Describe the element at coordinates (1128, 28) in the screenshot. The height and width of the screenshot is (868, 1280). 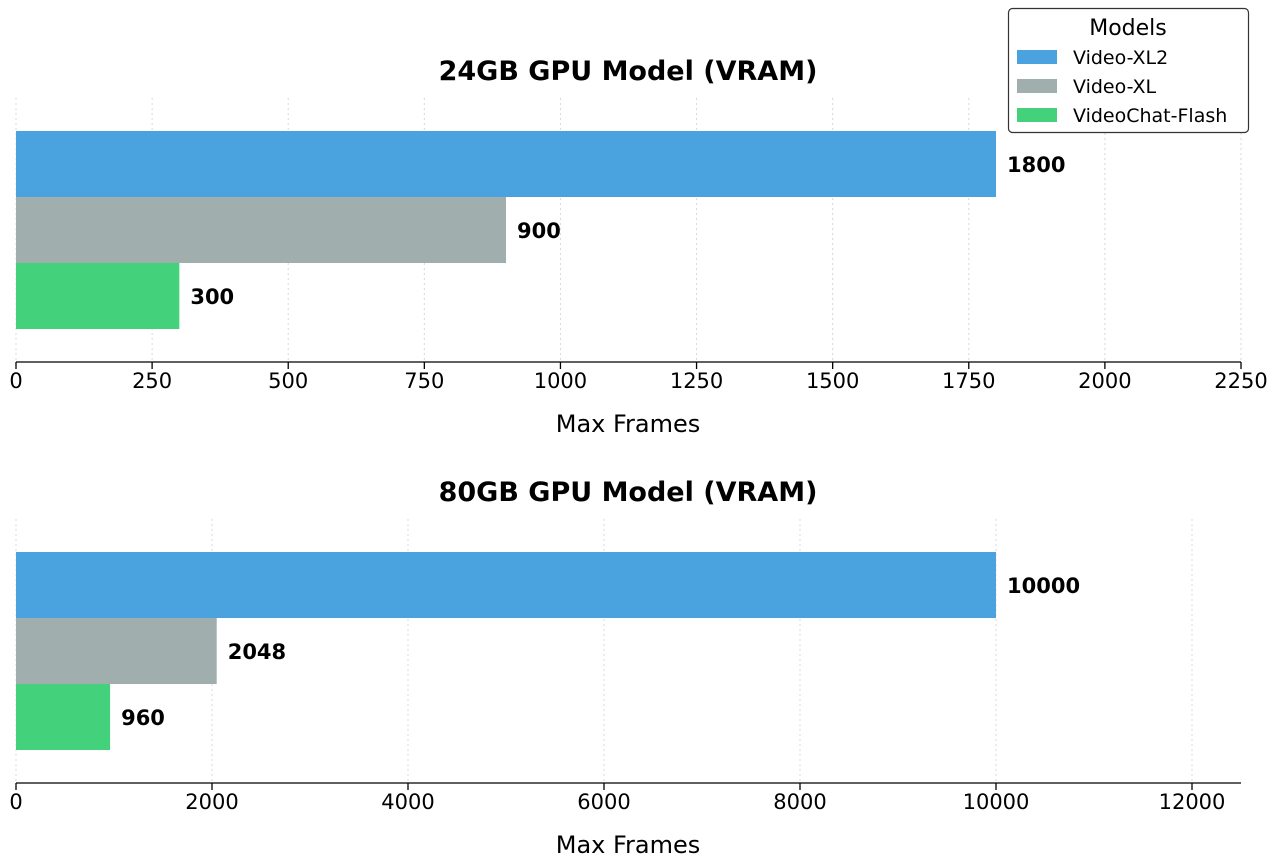
I see `legend-title: Models` at that location.